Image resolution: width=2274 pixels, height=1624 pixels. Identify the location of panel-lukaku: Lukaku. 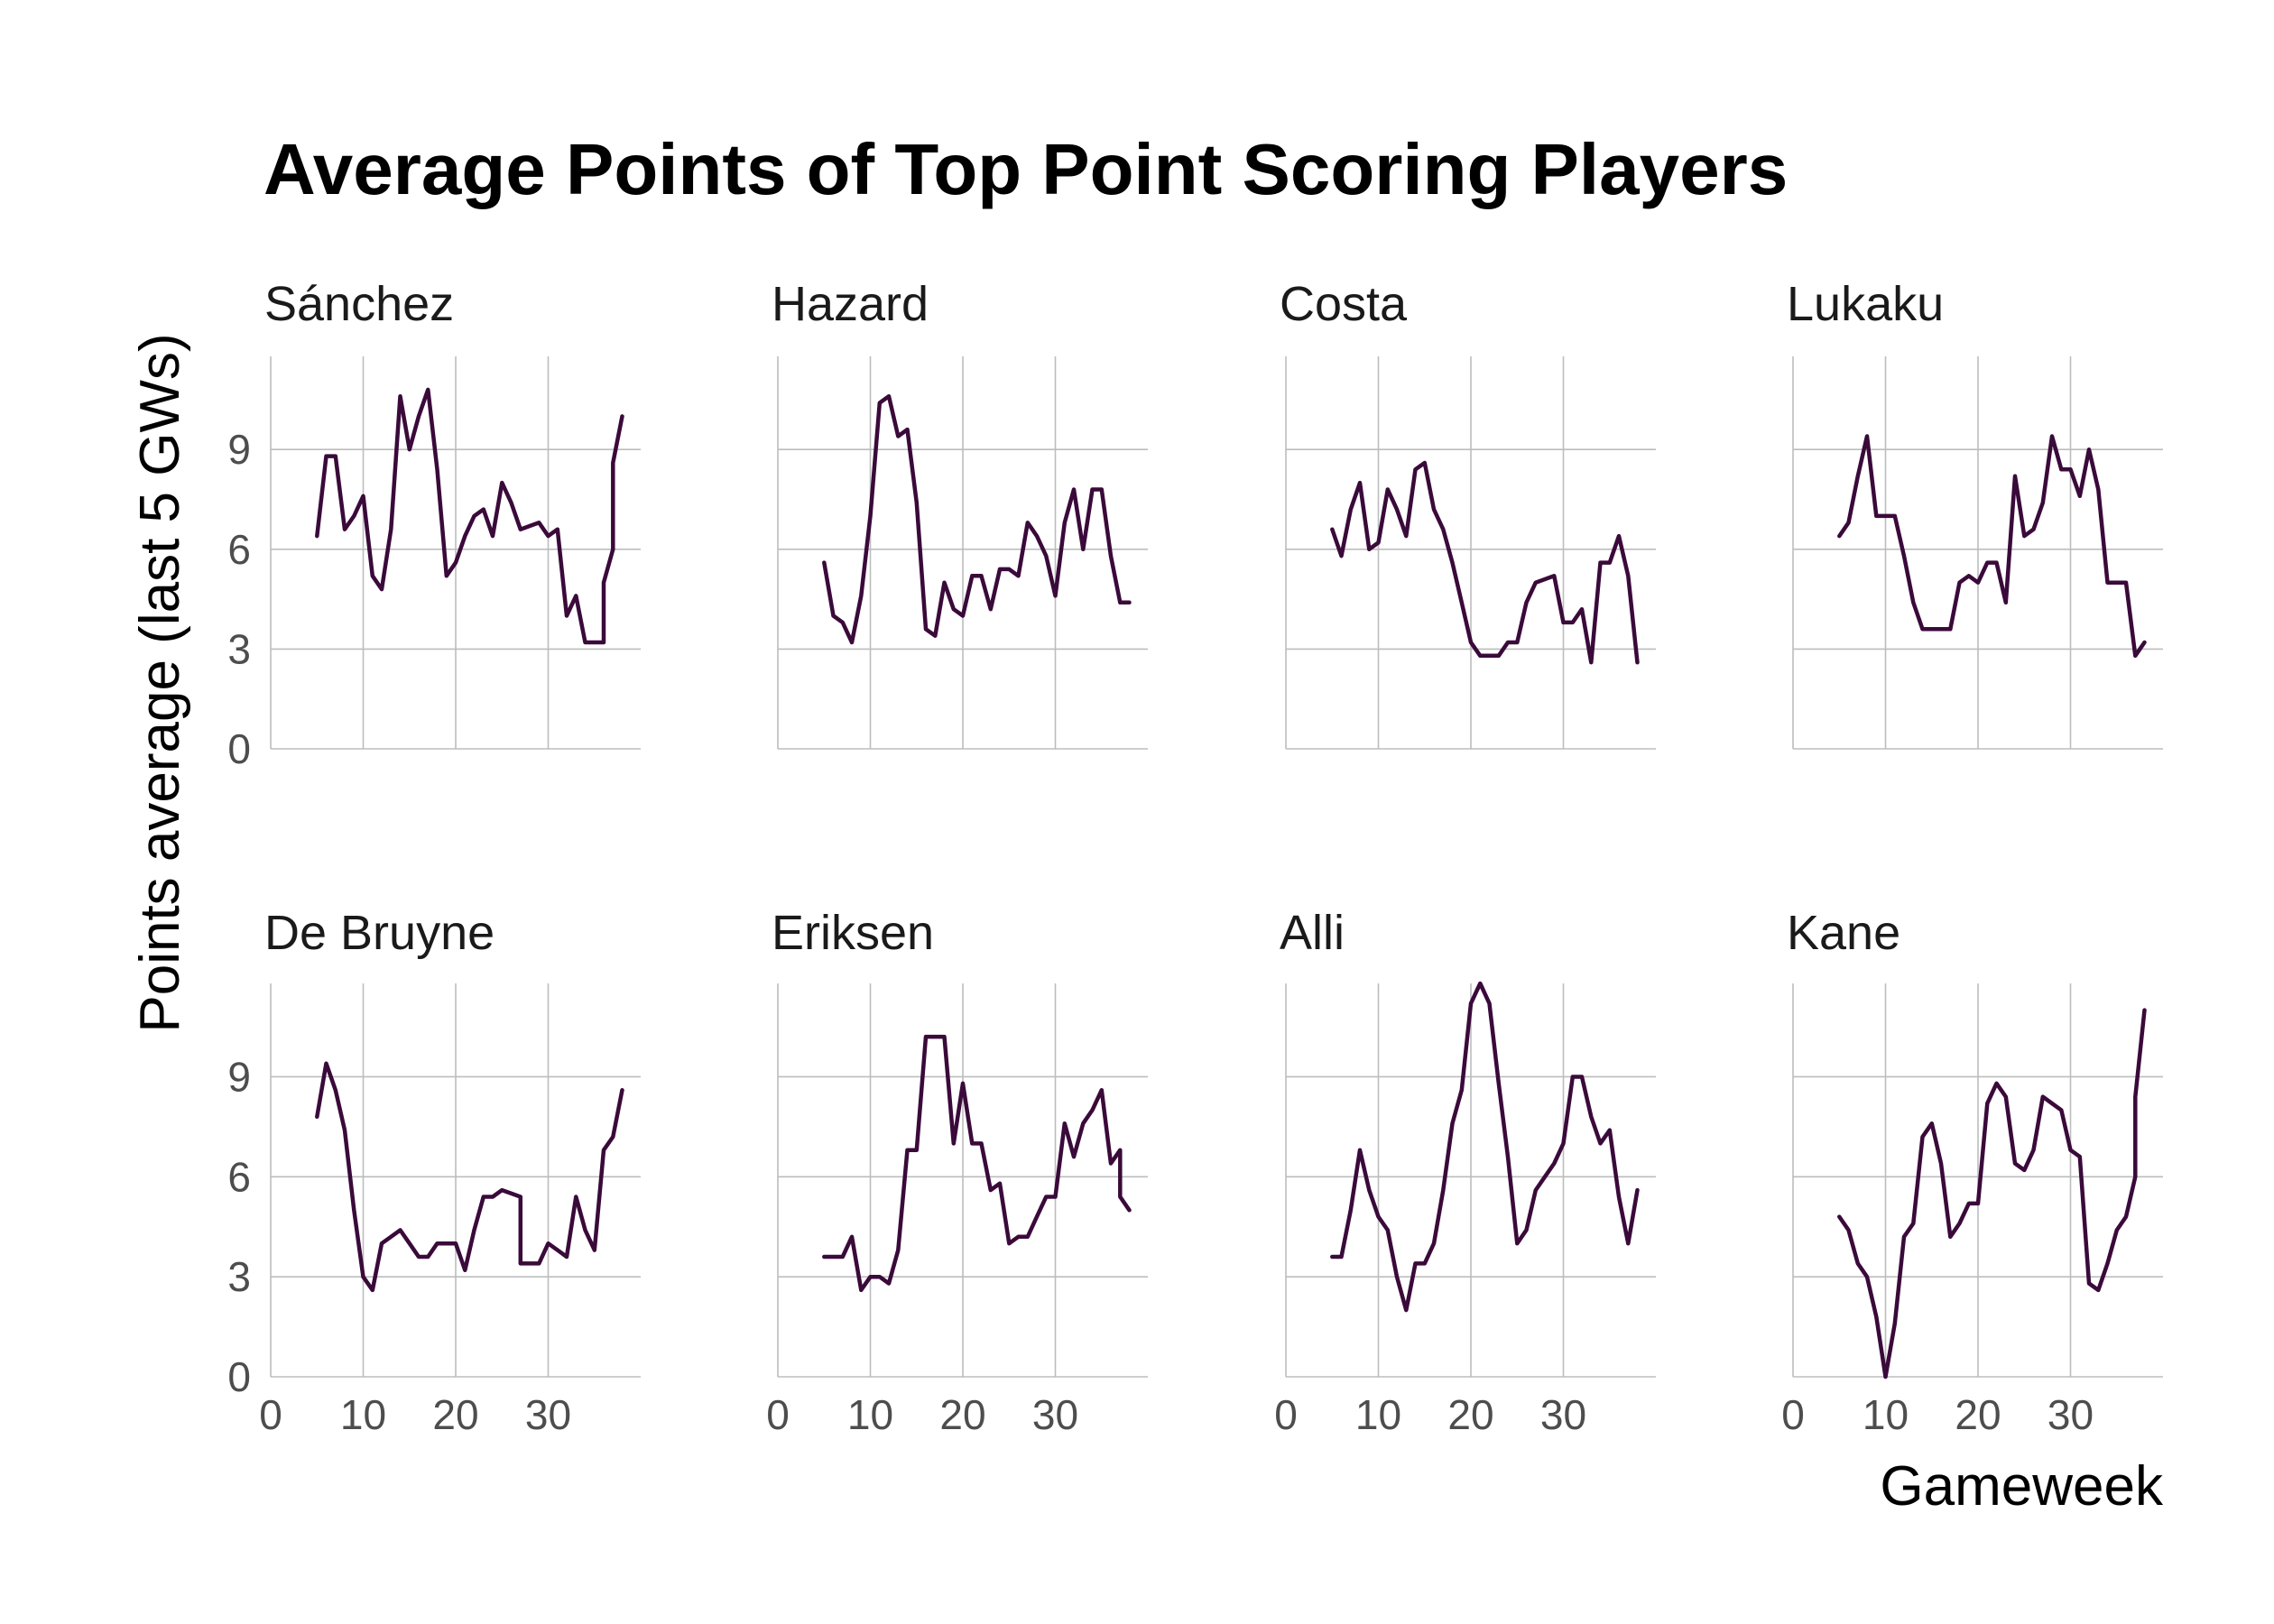
(1975, 514).